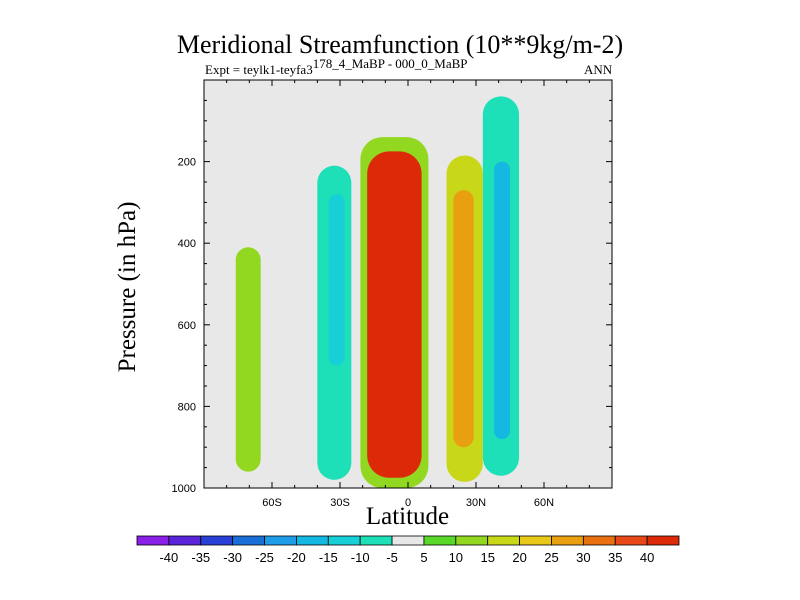 The image size is (800, 600). I want to click on x-tick-label: 60N, so click(544, 503).